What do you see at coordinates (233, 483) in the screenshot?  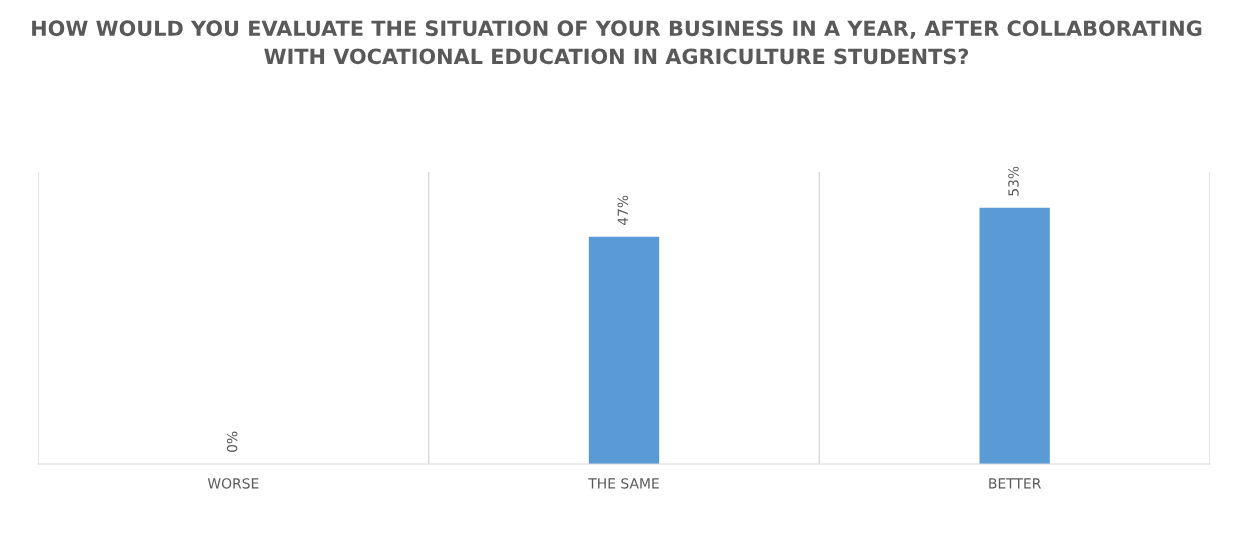 I see `x-tick-label: WORSE` at bounding box center [233, 483].